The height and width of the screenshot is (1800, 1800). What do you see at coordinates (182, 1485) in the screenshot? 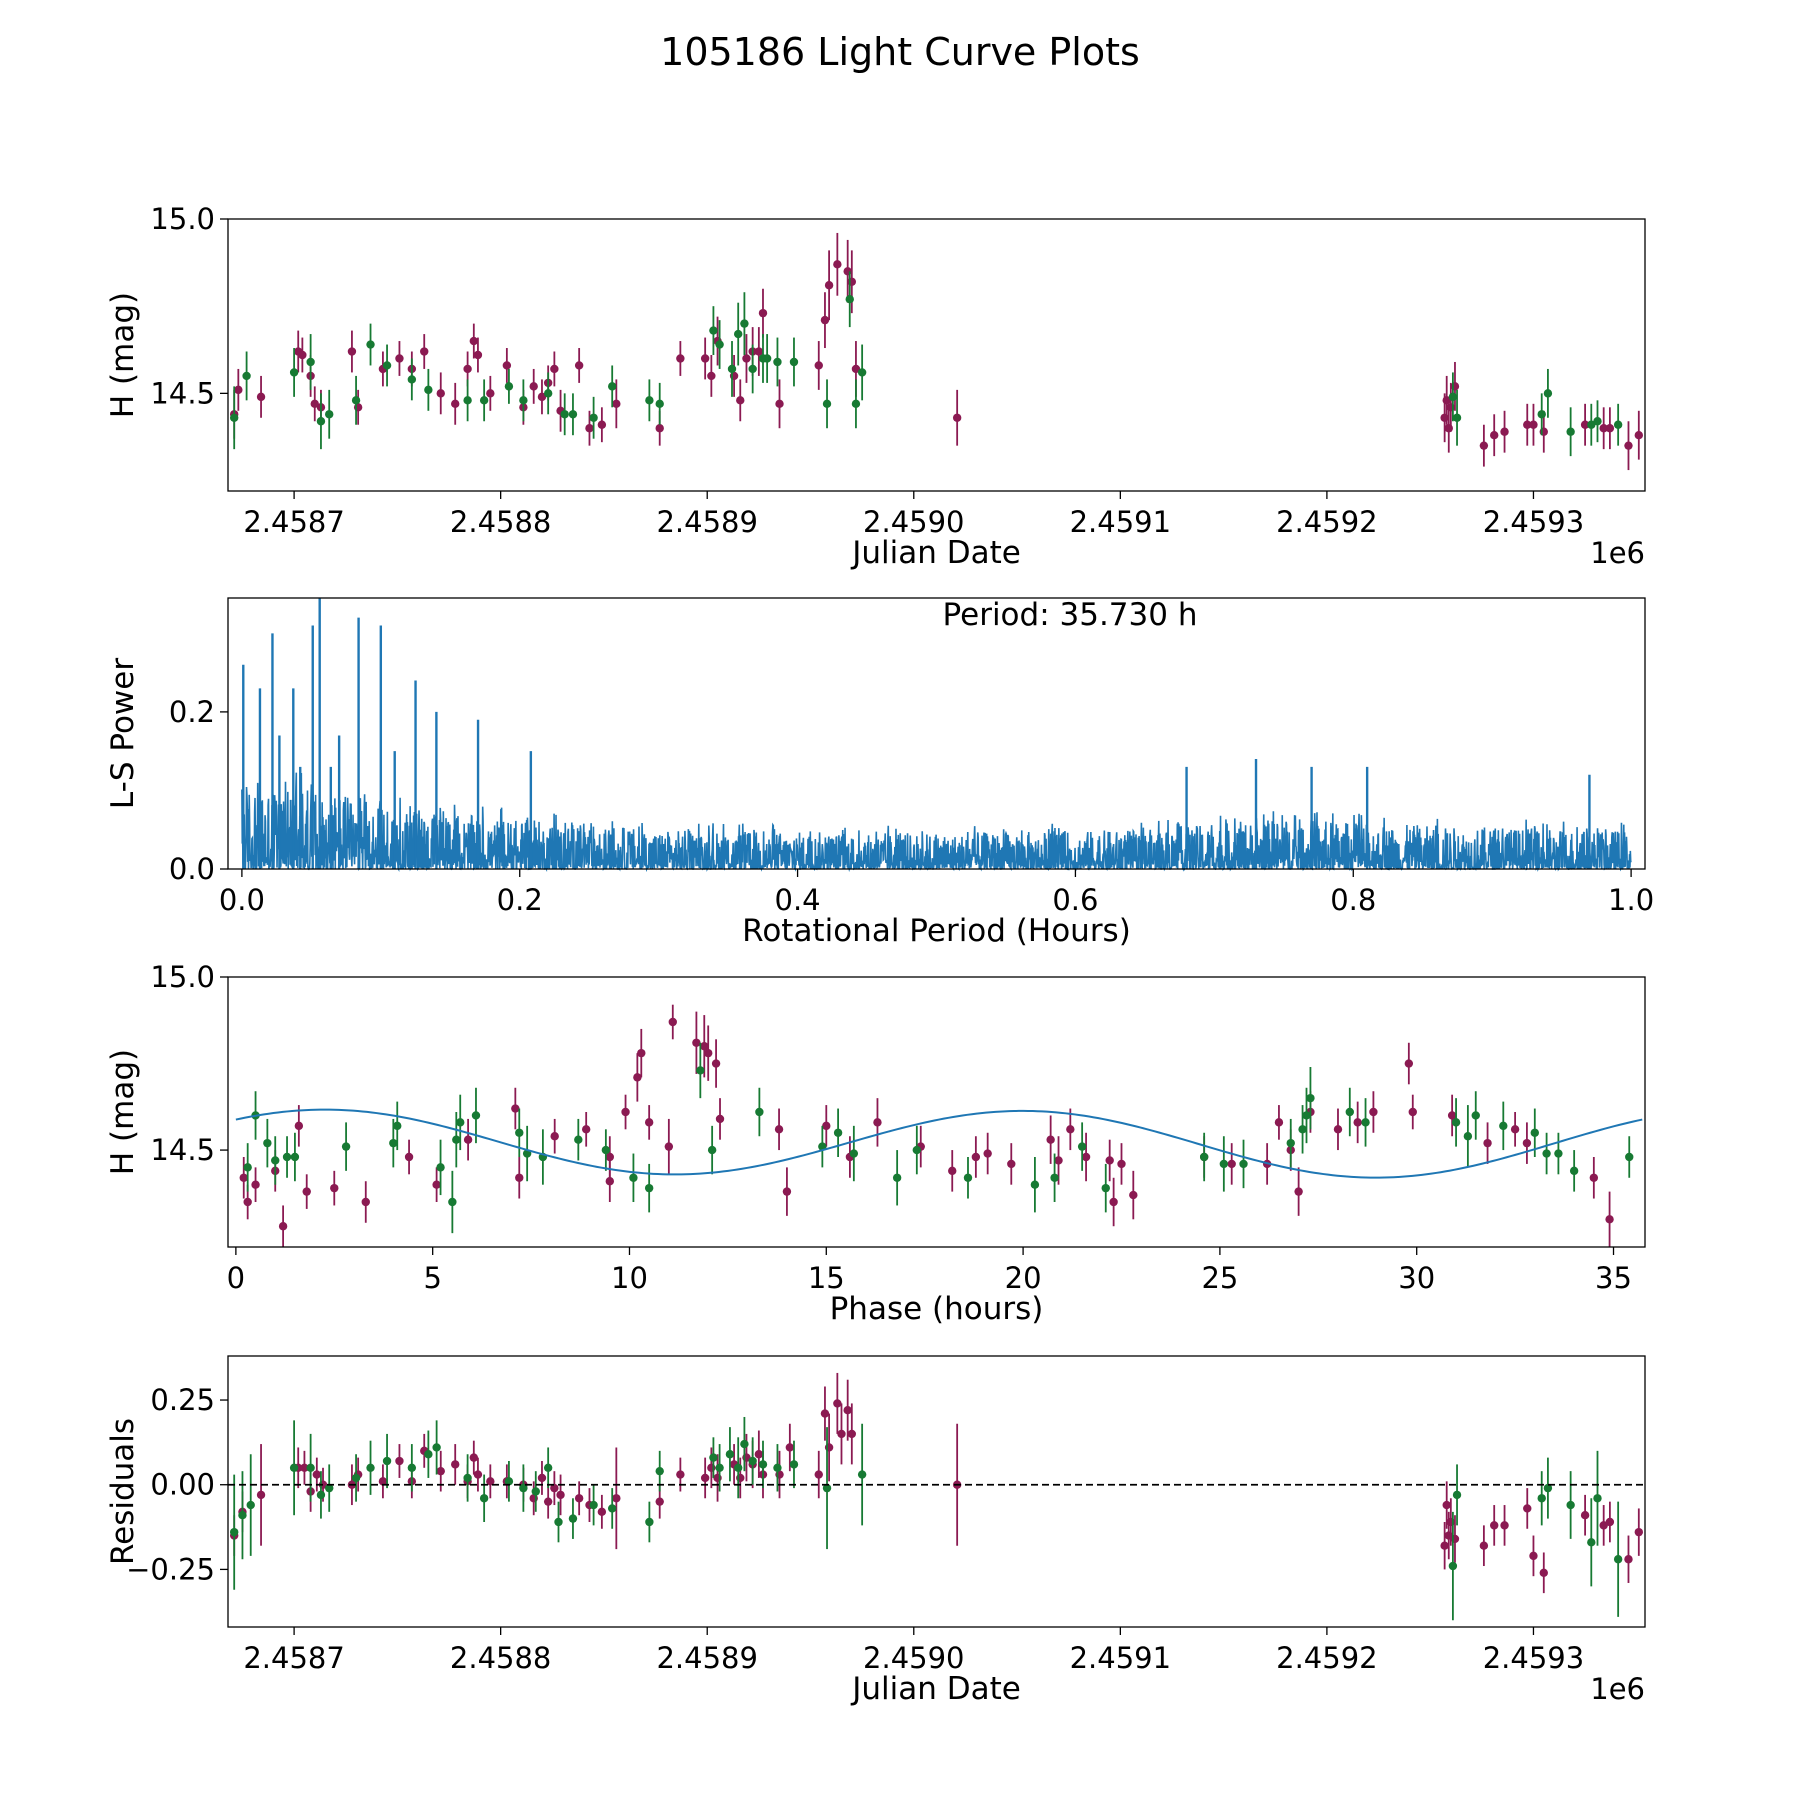
I see `y-tick-label: 0.00` at bounding box center [182, 1485].